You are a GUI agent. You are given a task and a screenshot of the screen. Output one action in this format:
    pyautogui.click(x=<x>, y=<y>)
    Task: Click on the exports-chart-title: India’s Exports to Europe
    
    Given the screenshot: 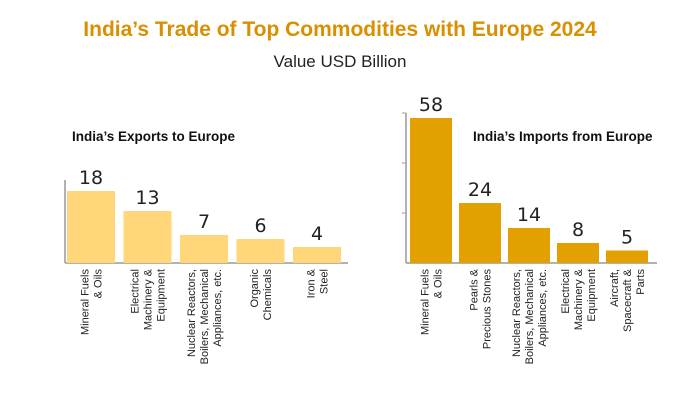 What is the action you would take?
    pyautogui.click(x=154, y=136)
    